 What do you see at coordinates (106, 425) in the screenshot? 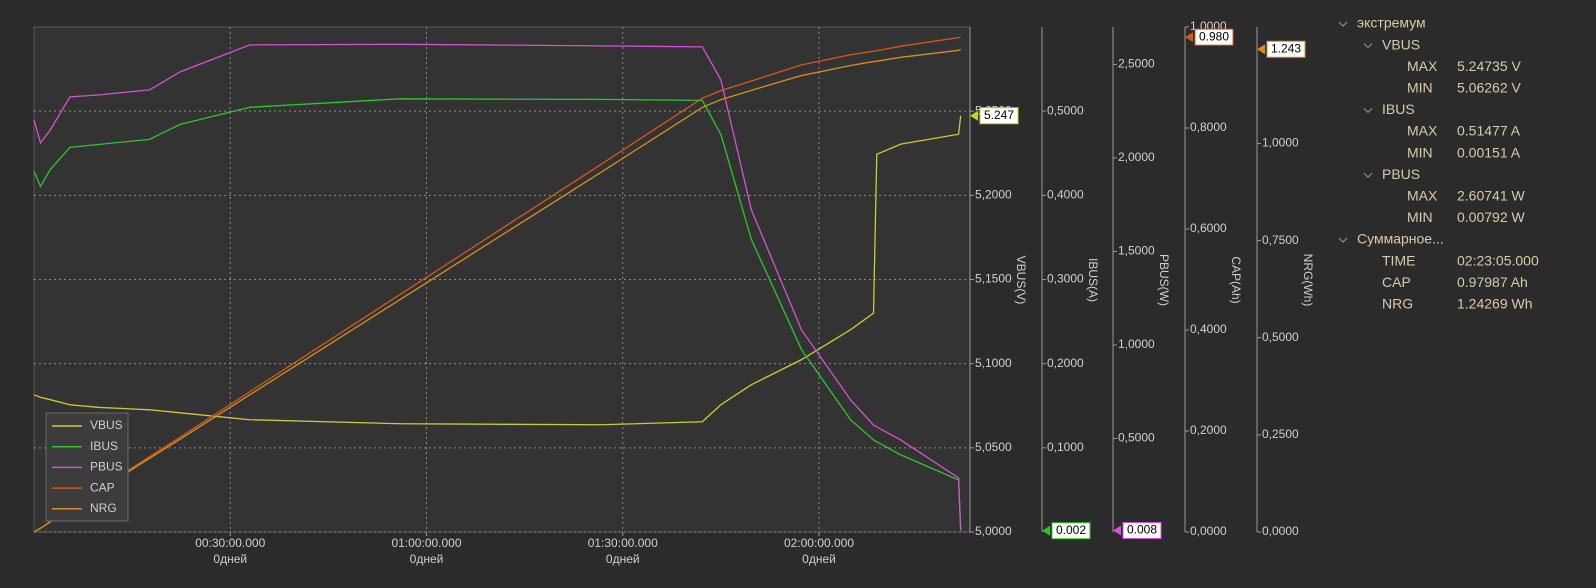
I see `legend-label: VBUS` at bounding box center [106, 425].